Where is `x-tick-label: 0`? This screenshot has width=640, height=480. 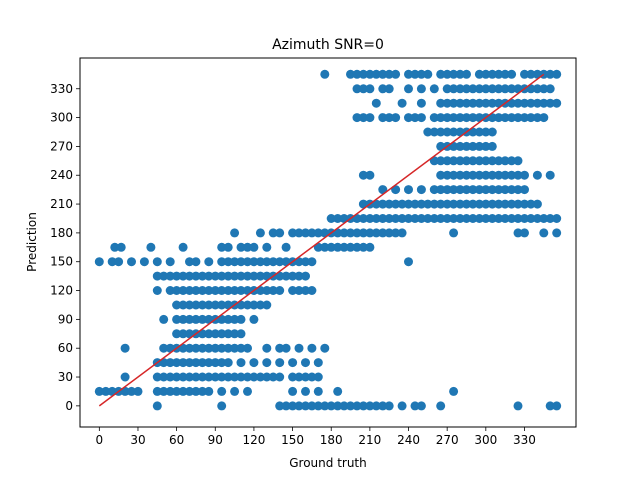 x-tick-label: 0 is located at coordinates (100, 440).